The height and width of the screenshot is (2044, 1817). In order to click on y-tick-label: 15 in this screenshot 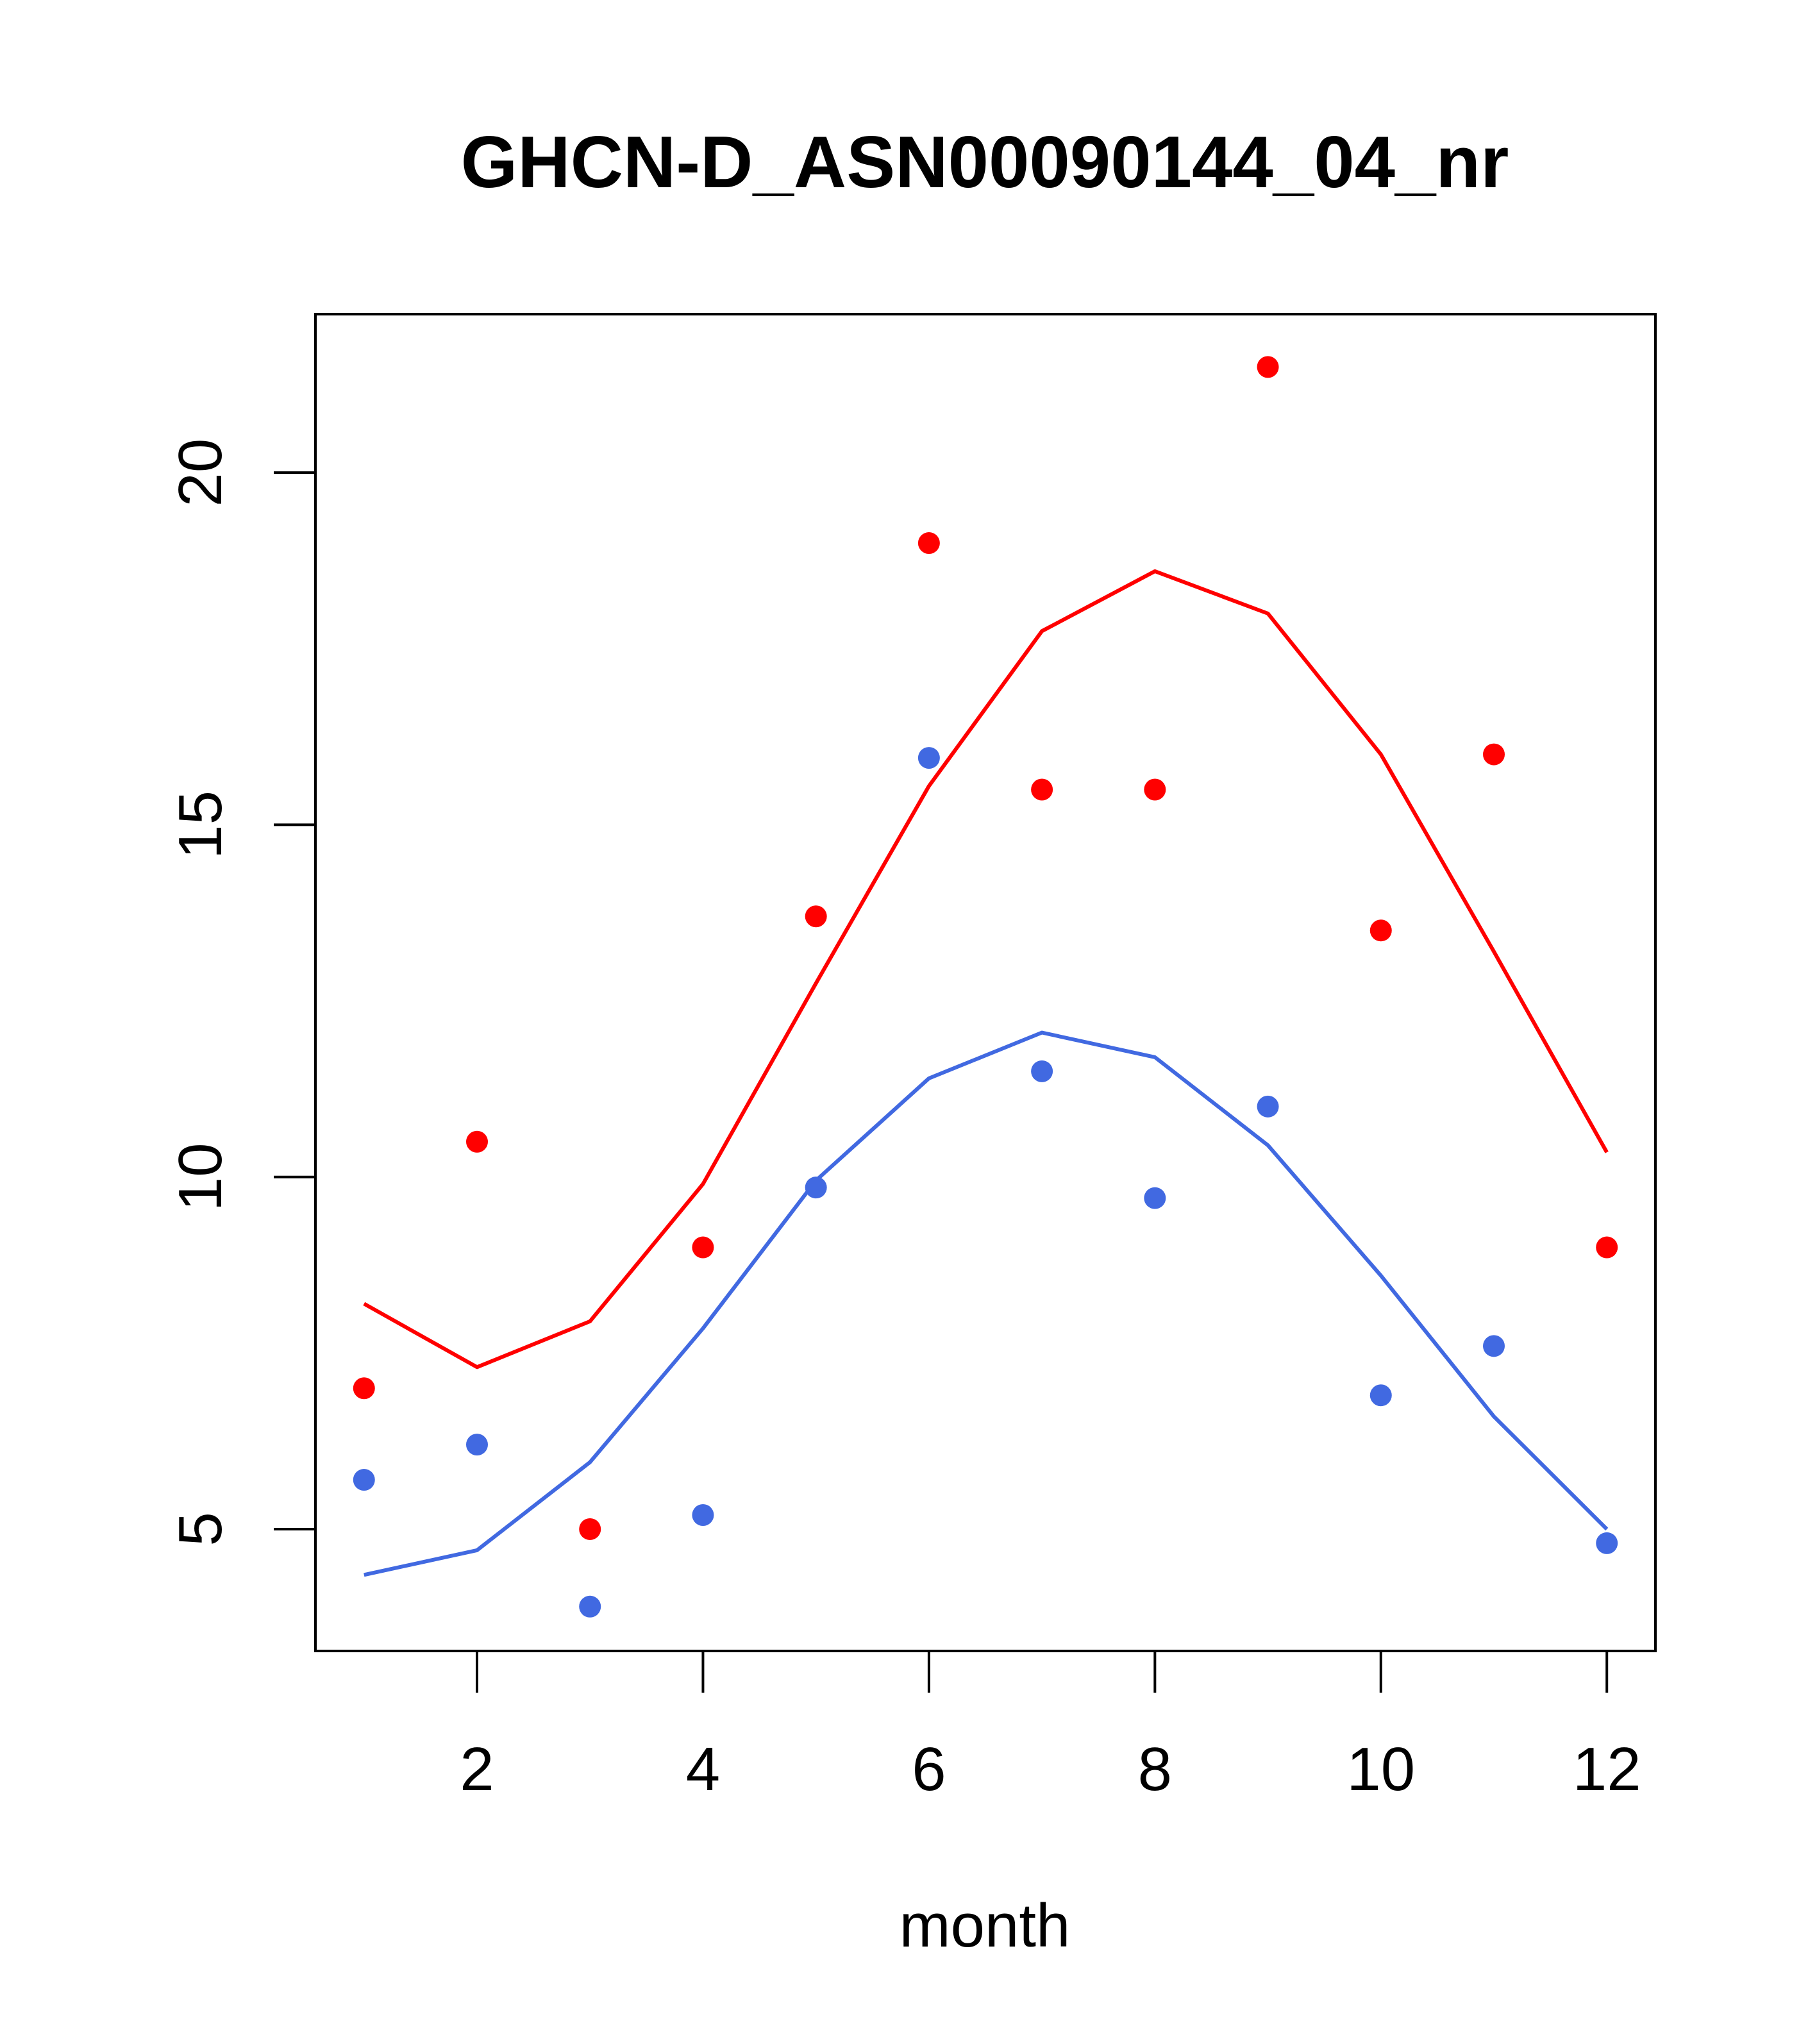, I will do `click(201, 825)`.